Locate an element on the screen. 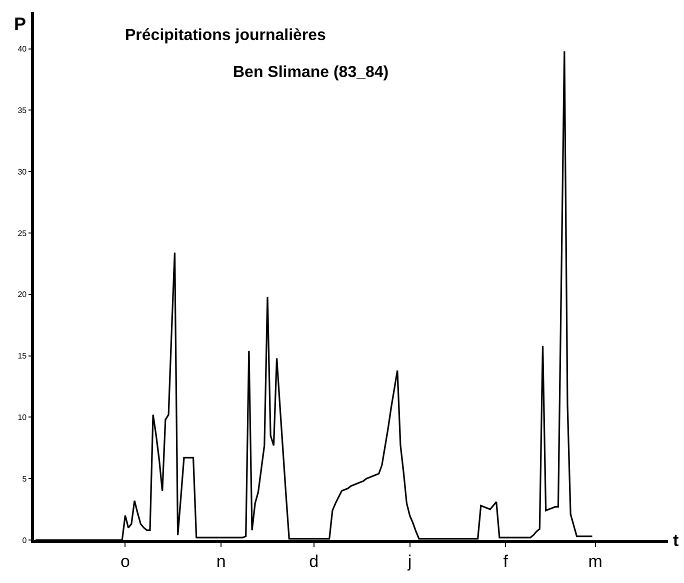 The width and height of the screenshot is (684, 583). y-tick-label: 20 is located at coordinates (23, 295).